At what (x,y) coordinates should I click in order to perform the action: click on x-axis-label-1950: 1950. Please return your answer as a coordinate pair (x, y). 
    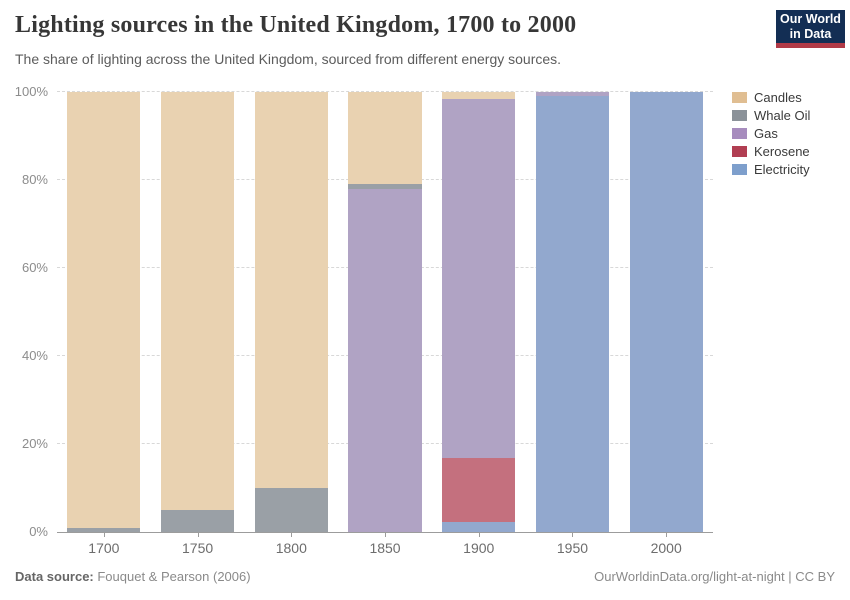
    Looking at the image, I should click on (573, 544).